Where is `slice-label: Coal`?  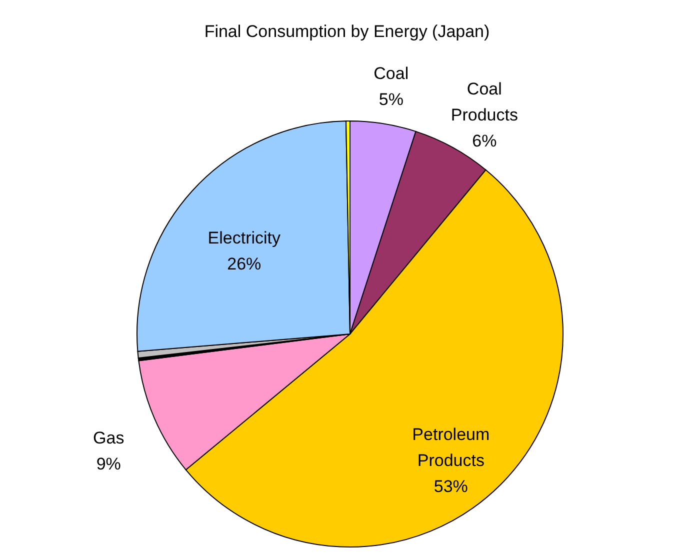
slice-label: Coal is located at coordinates (391, 74).